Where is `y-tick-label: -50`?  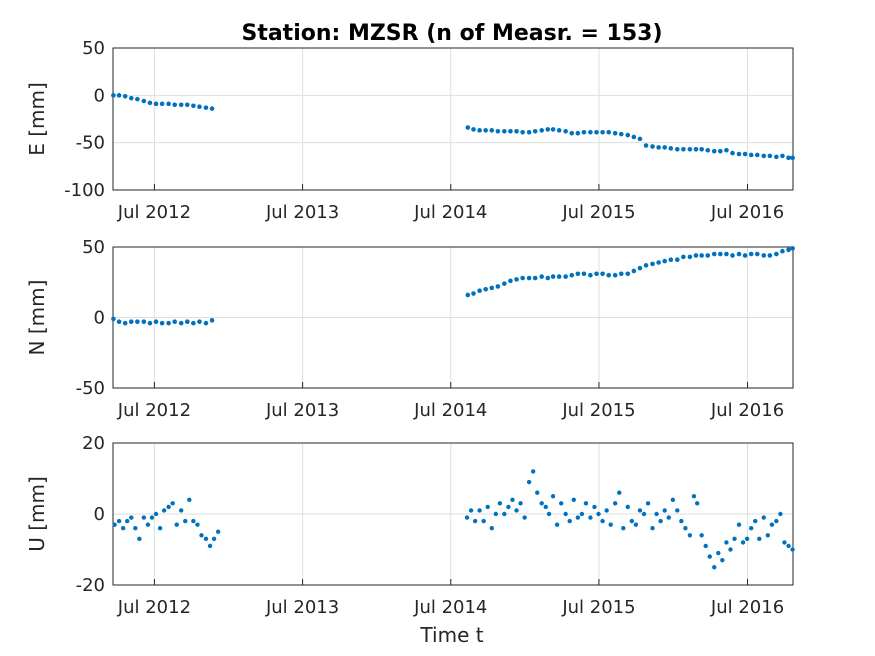
y-tick-label: -50 is located at coordinates (90, 388).